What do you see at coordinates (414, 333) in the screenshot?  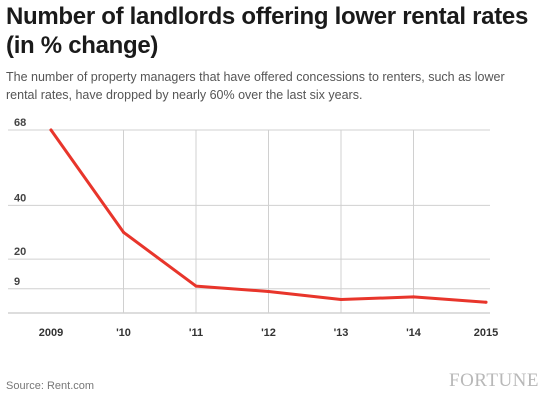 I see `x-tick-label: '14` at bounding box center [414, 333].